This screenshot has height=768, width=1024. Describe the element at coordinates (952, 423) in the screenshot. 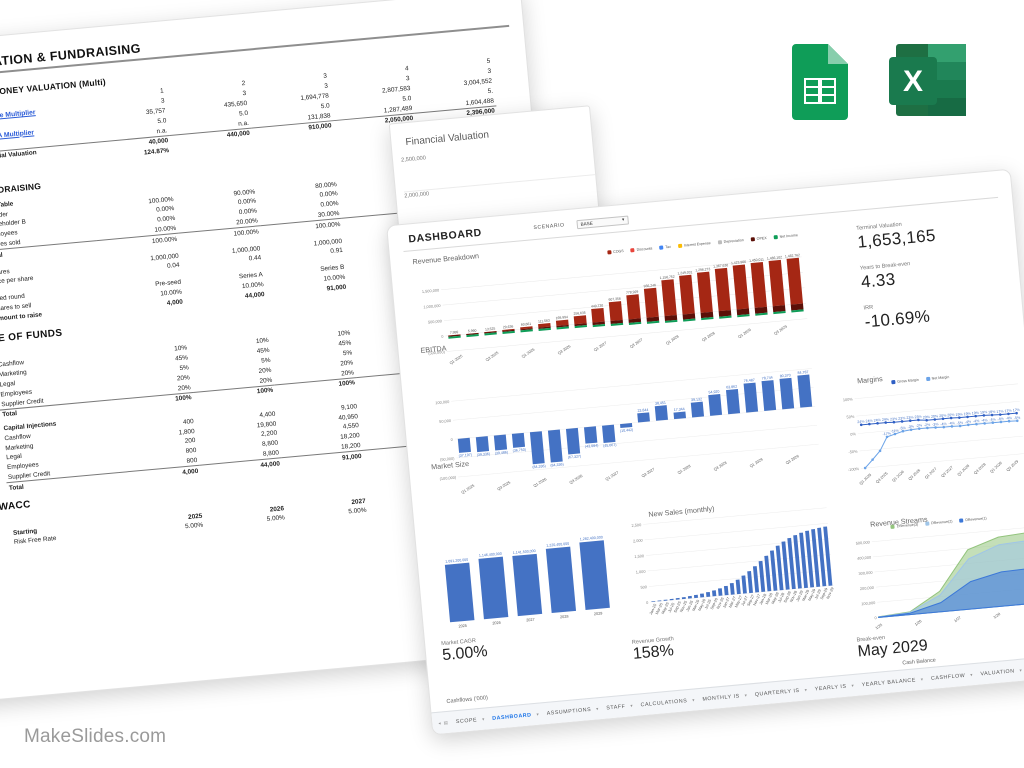

I see `data-label: -4%` at that location.